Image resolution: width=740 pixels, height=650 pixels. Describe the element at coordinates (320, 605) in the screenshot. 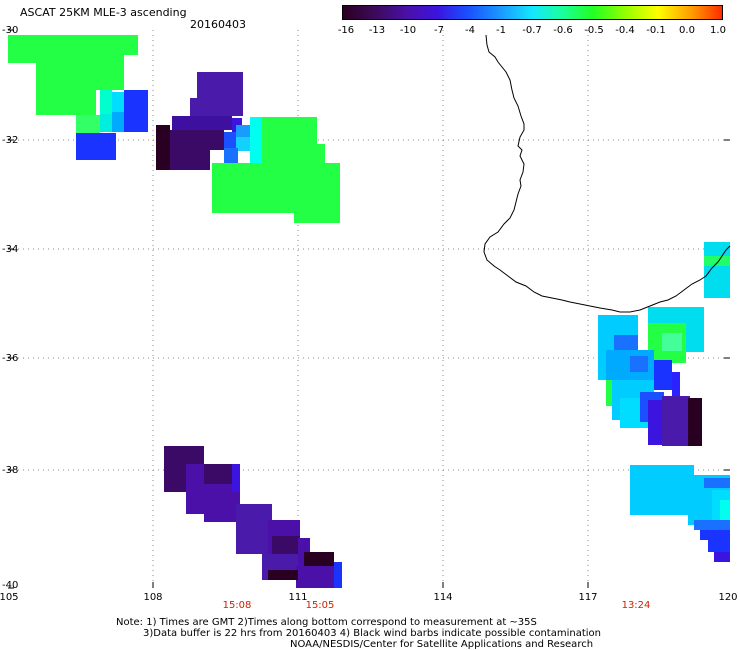

I see `swath-time-label: 15:05` at that location.